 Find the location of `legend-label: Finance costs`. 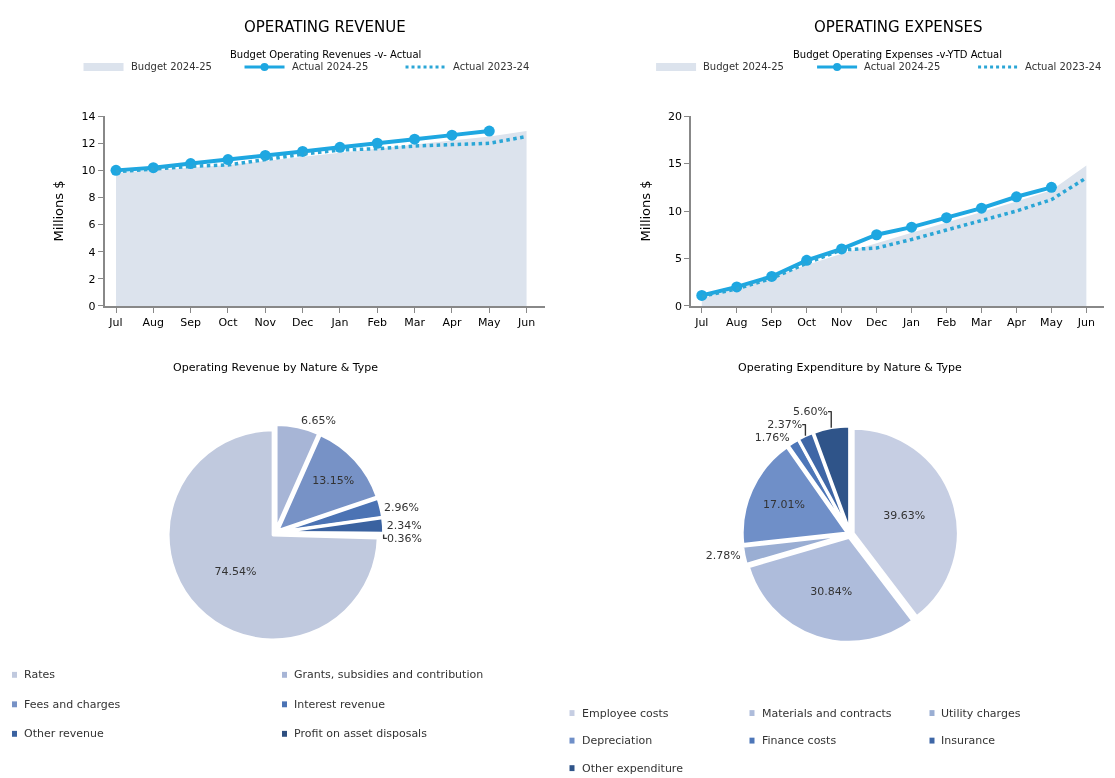

legend-label: Finance costs is located at coordinates (799, 740).